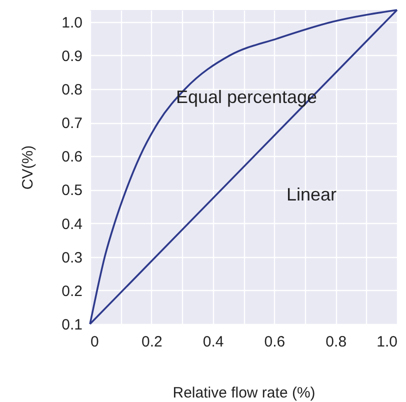 This screenshot has height=402, width=406. What do you see at coordinates (72, 257) in the screenshot?
I see `y-tick-label: 0.3` at bounding box center [72, 257].